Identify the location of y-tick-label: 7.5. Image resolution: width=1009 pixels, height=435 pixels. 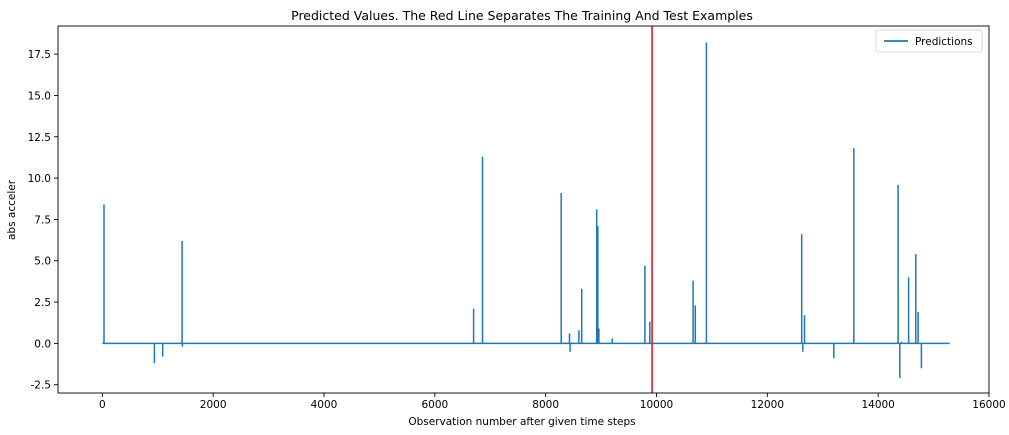
(42, 220).